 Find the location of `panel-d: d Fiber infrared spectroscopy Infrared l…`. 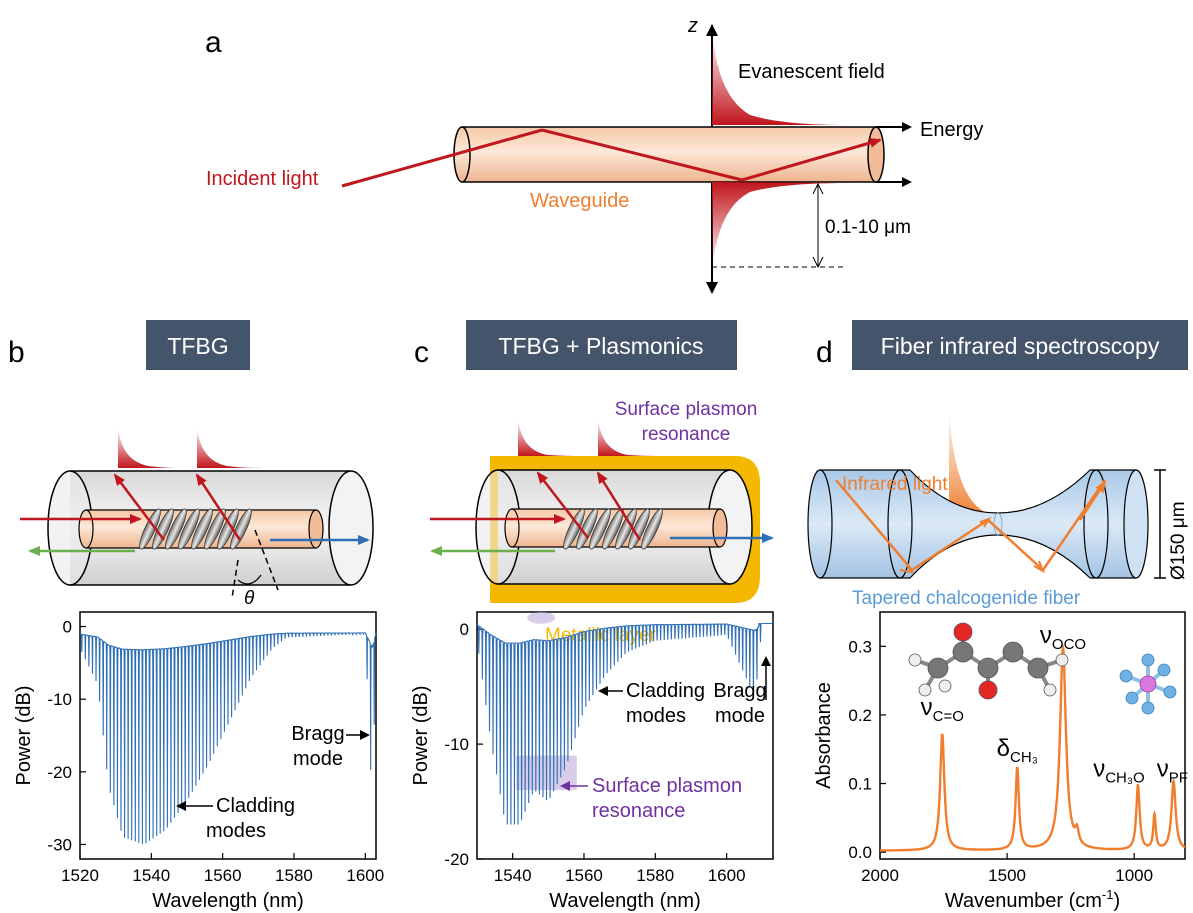

panel-d: d Fiber infrared spectroscopy Infrared l… is located at coordinates (998, 464).